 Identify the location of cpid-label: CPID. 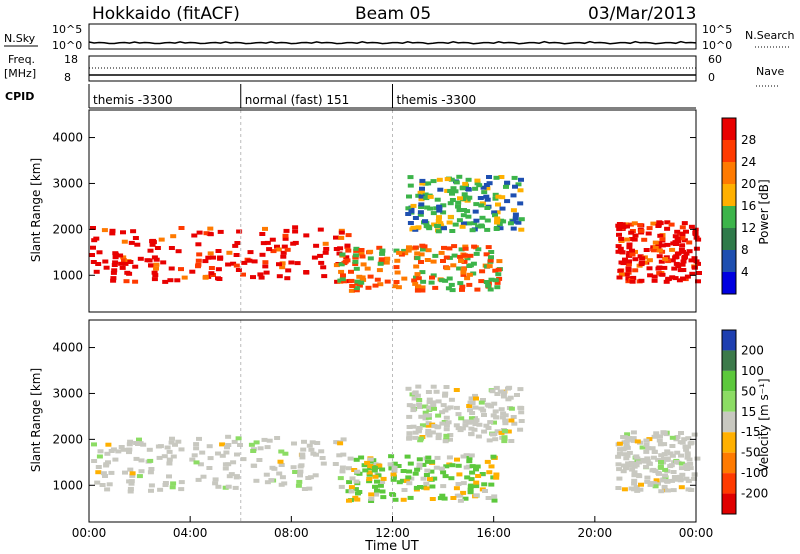
(19, 96).